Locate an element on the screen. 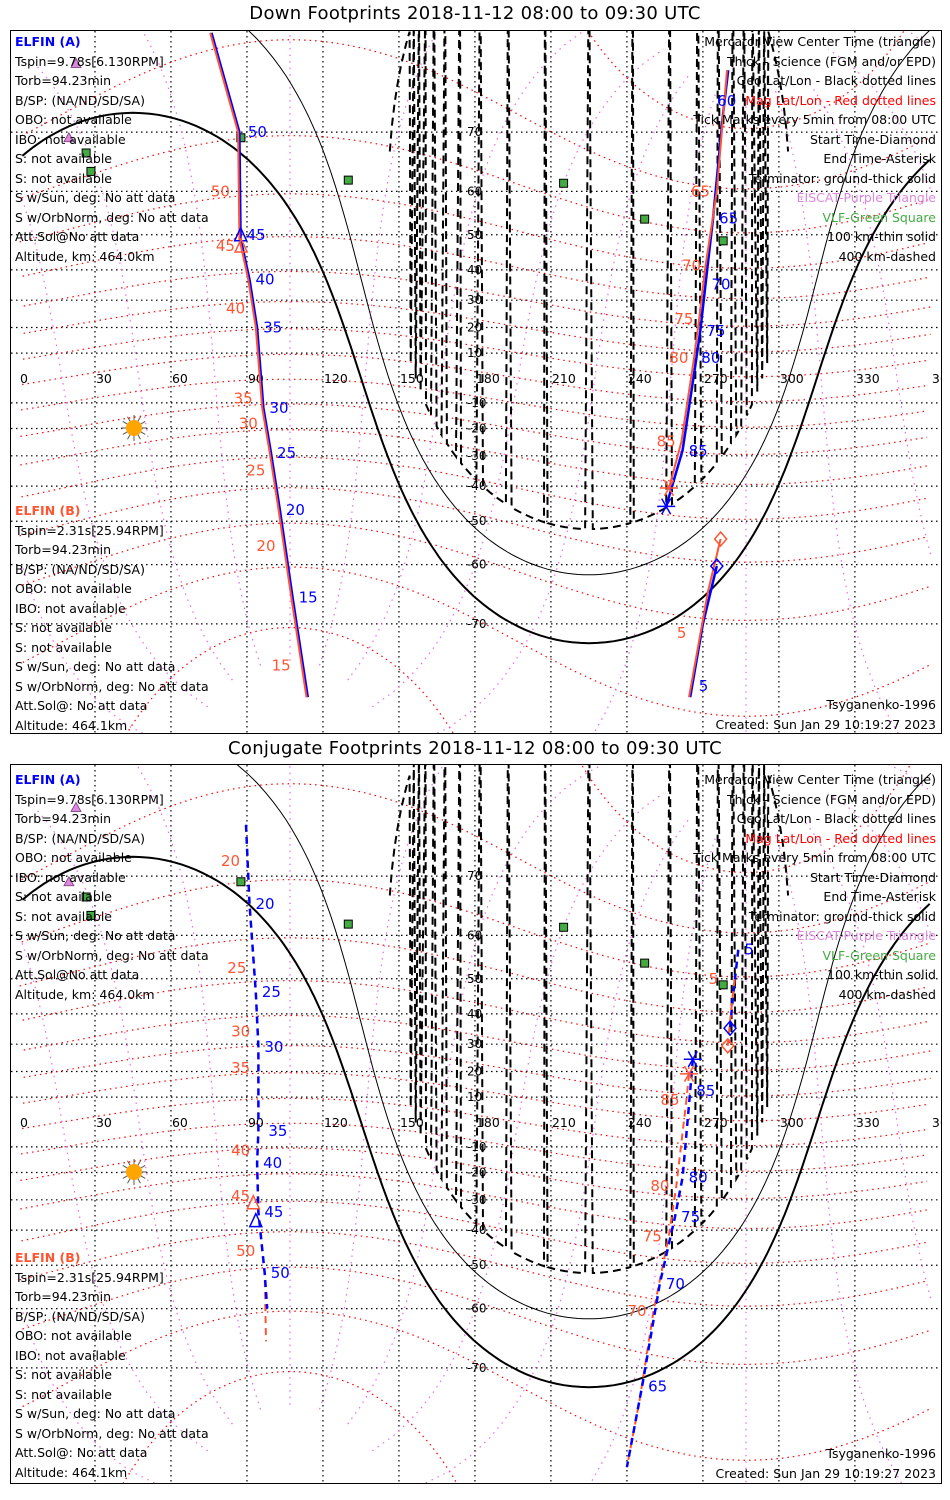 This screenshot has height=1500, width=950. legend-item: 400 km-dashed is located at coordinates (887, 256).